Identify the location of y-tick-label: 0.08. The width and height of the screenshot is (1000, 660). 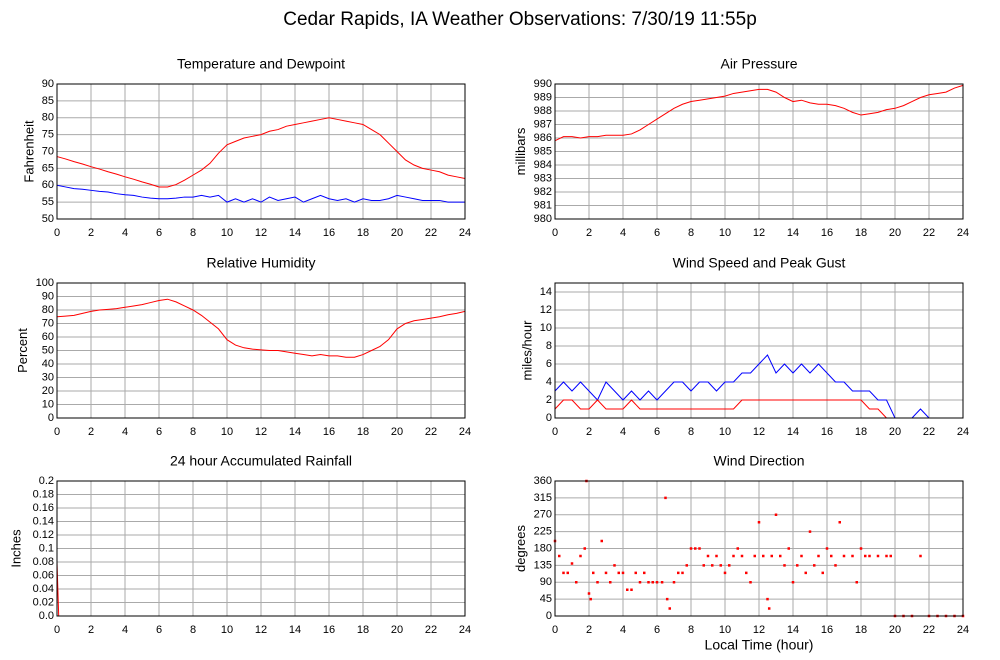
(43, 562).